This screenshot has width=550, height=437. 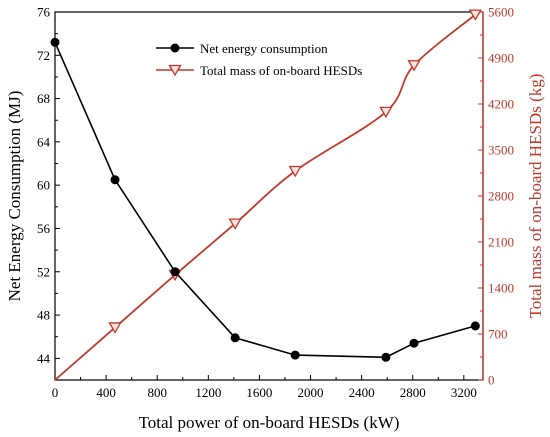 What do you see at coordinates (208, 392) in the screenshot?
I see `x-tick-label: 1200` at bounding box center [208, 392].